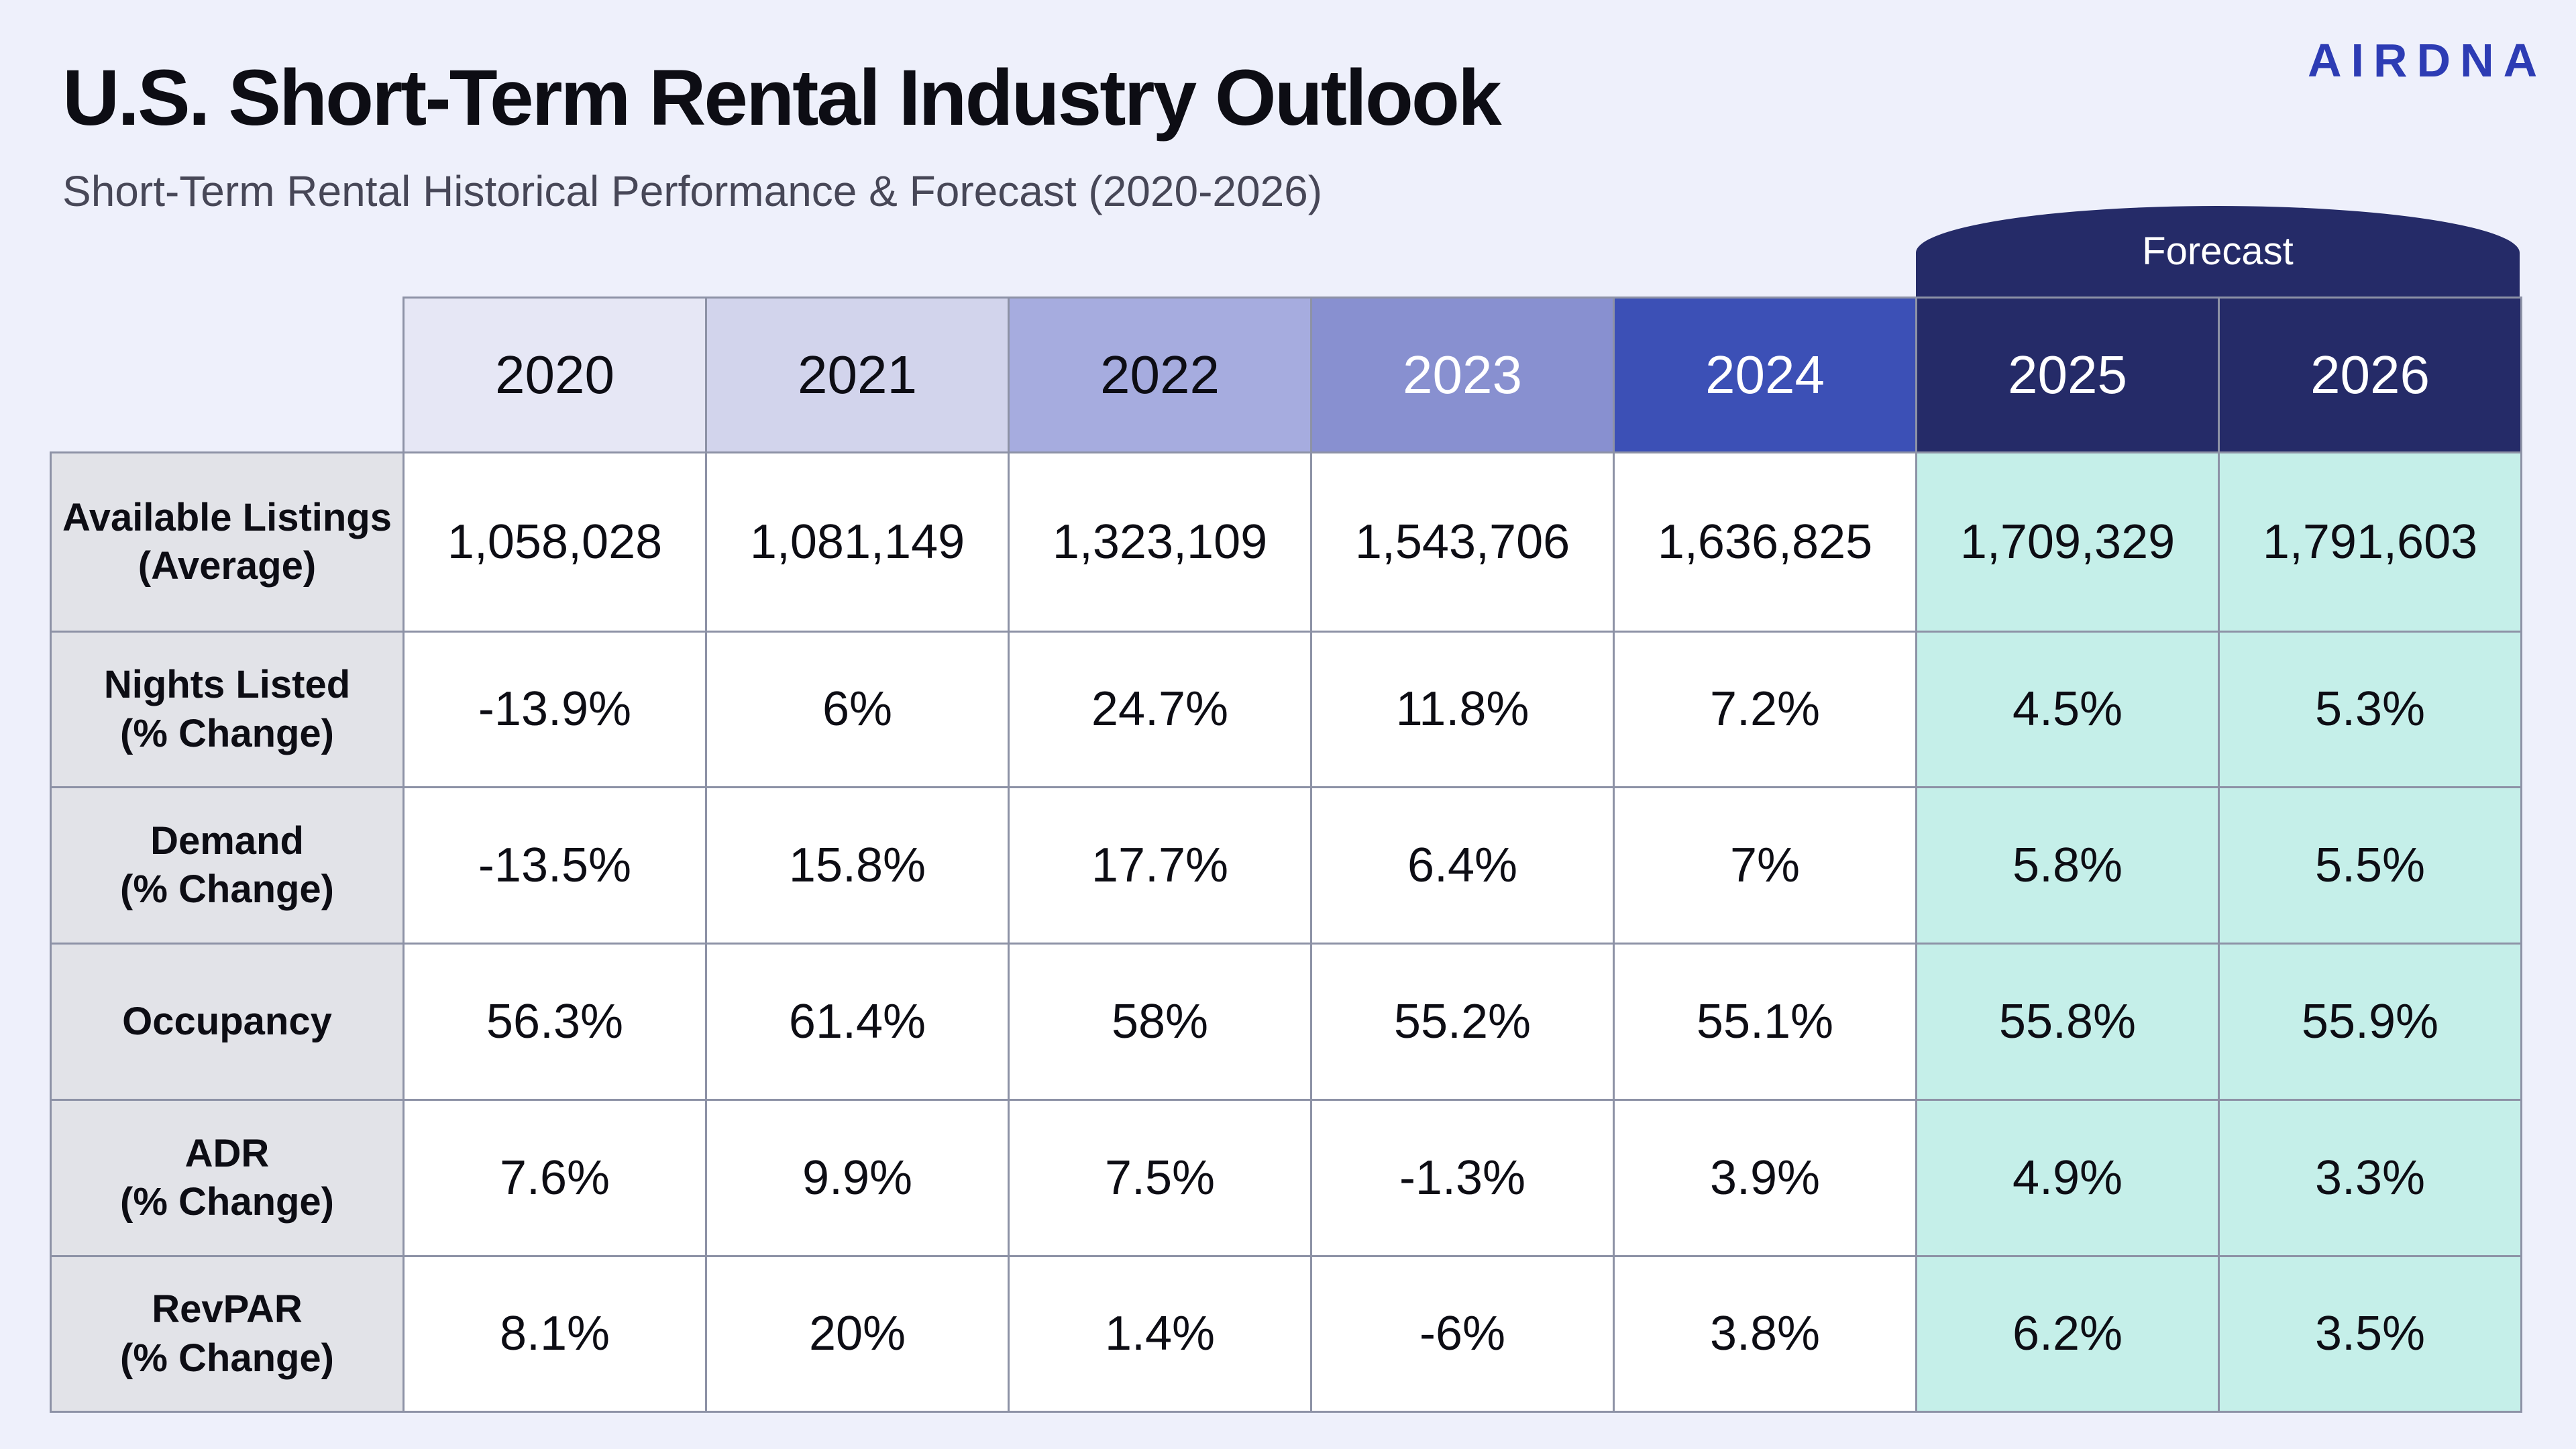 Image resolution: width=2576 pixels, height=1449 pixels. Describe the element at coordinates (1160, 1178) in the screenshot. I see `cell-adr-2022: 7.5%` at that location.